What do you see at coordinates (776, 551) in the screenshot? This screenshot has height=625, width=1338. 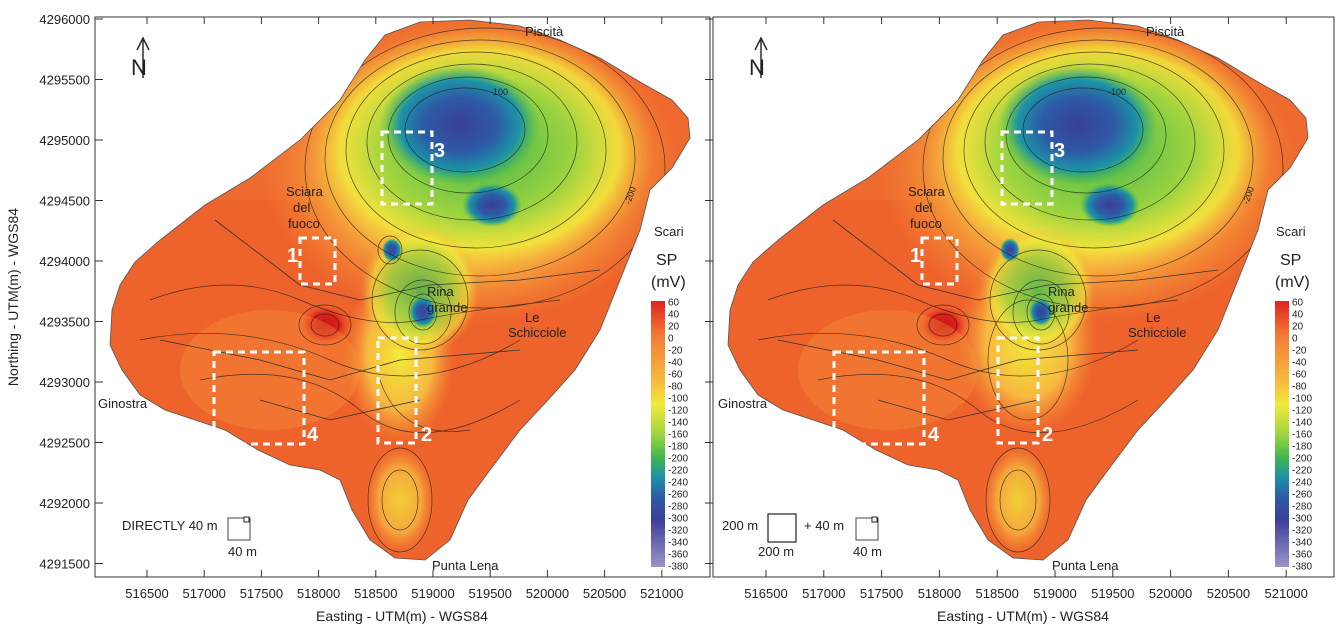 I see `right-scale-a-sub: 200 m` at bounding box center [776, 551].